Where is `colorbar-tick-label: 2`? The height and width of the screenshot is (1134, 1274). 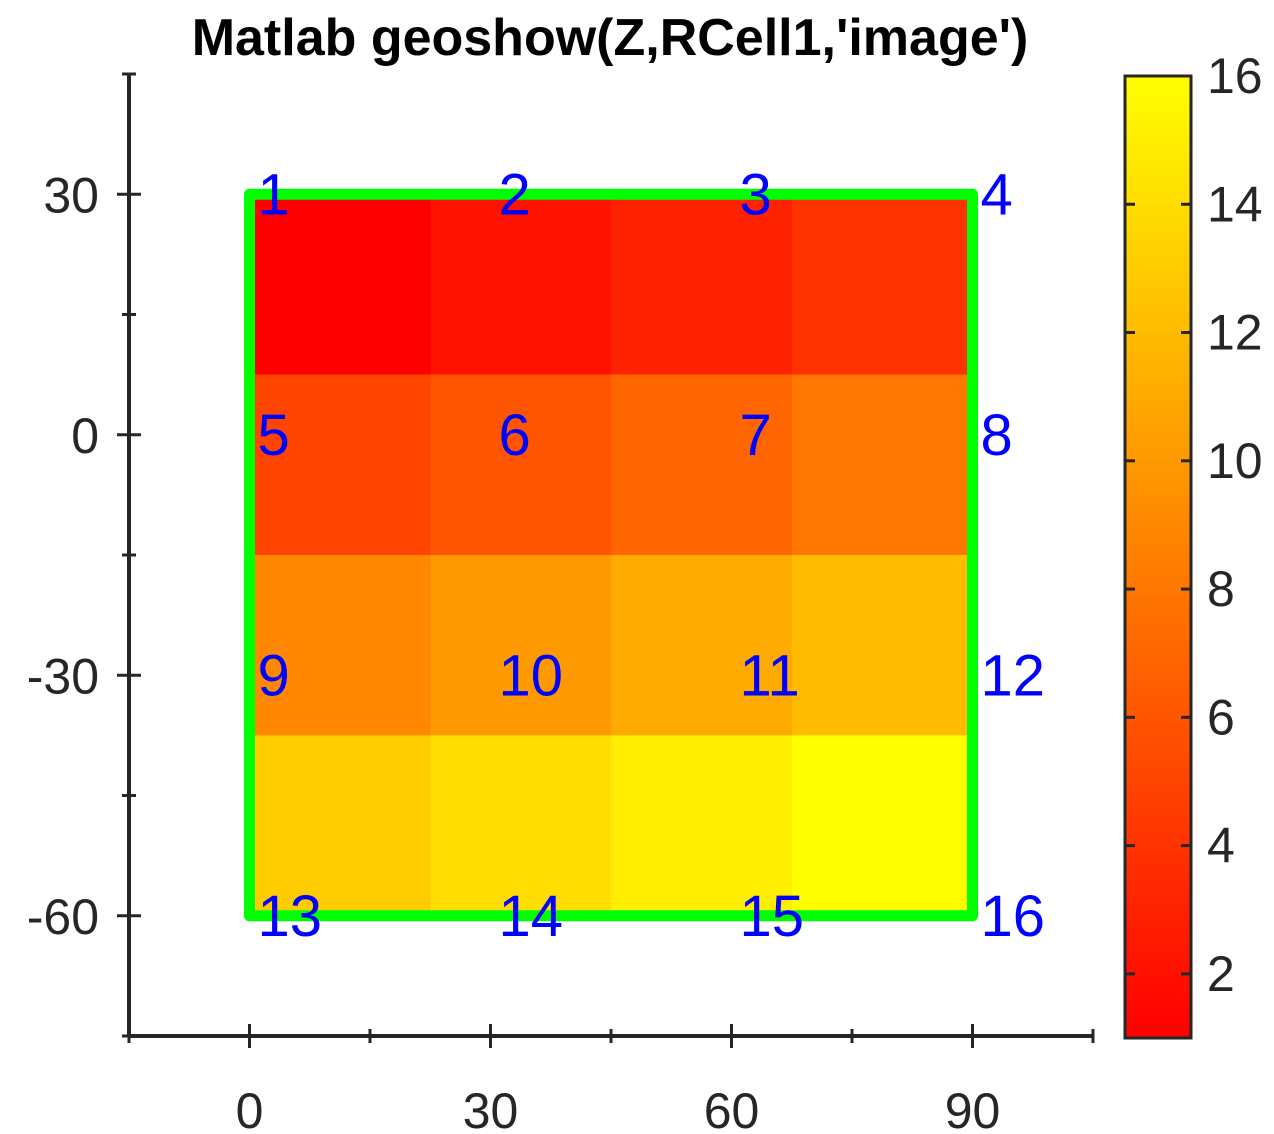 colorbar-tick-label: 2 is located at coordinates (1221, 974).